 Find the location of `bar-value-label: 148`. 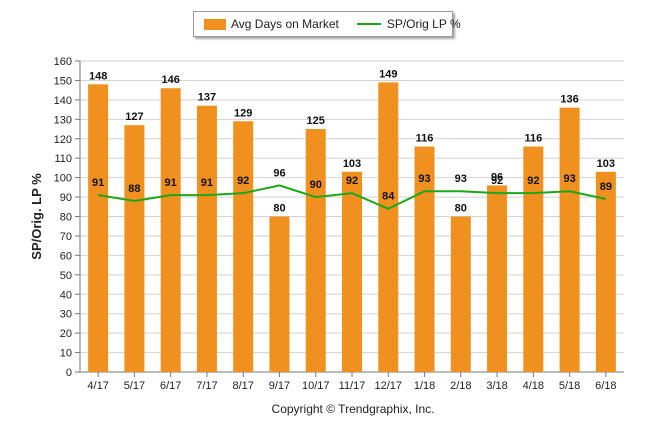

bar-value-label: 148 is located at coordinates (98, 76).